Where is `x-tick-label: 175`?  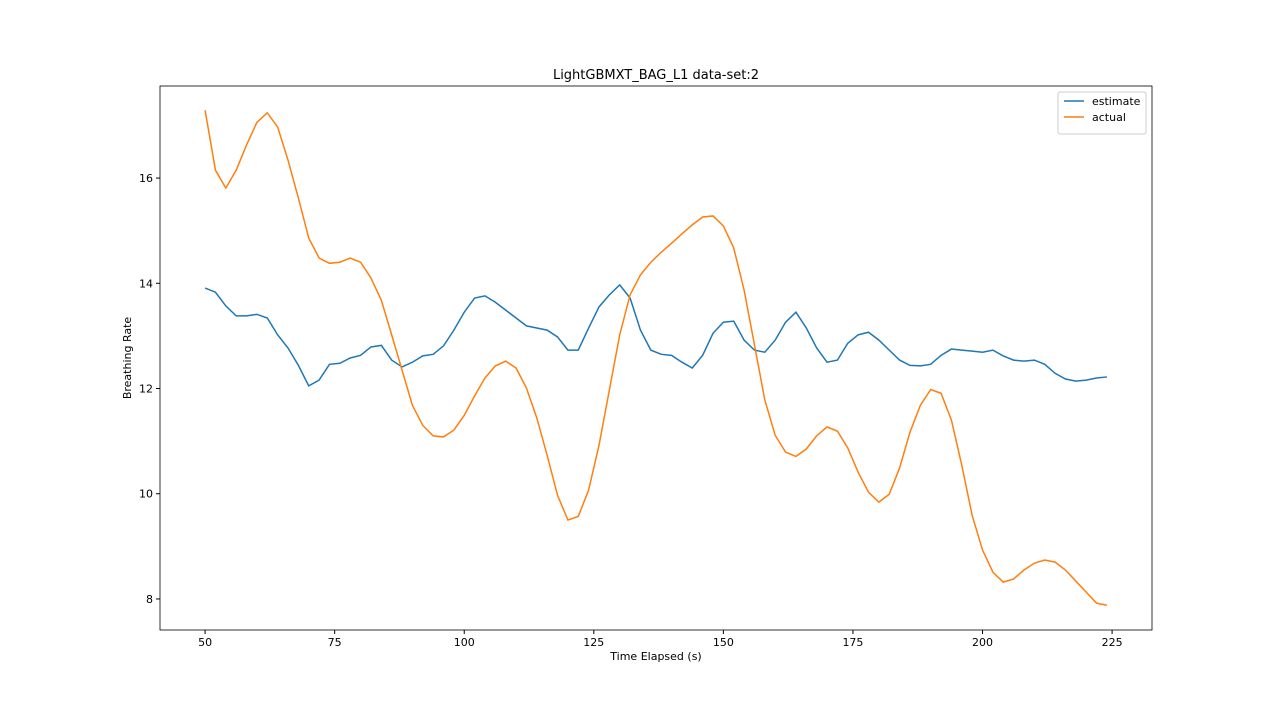
x-tick-label: 175 is located at coordinates (852, 642).